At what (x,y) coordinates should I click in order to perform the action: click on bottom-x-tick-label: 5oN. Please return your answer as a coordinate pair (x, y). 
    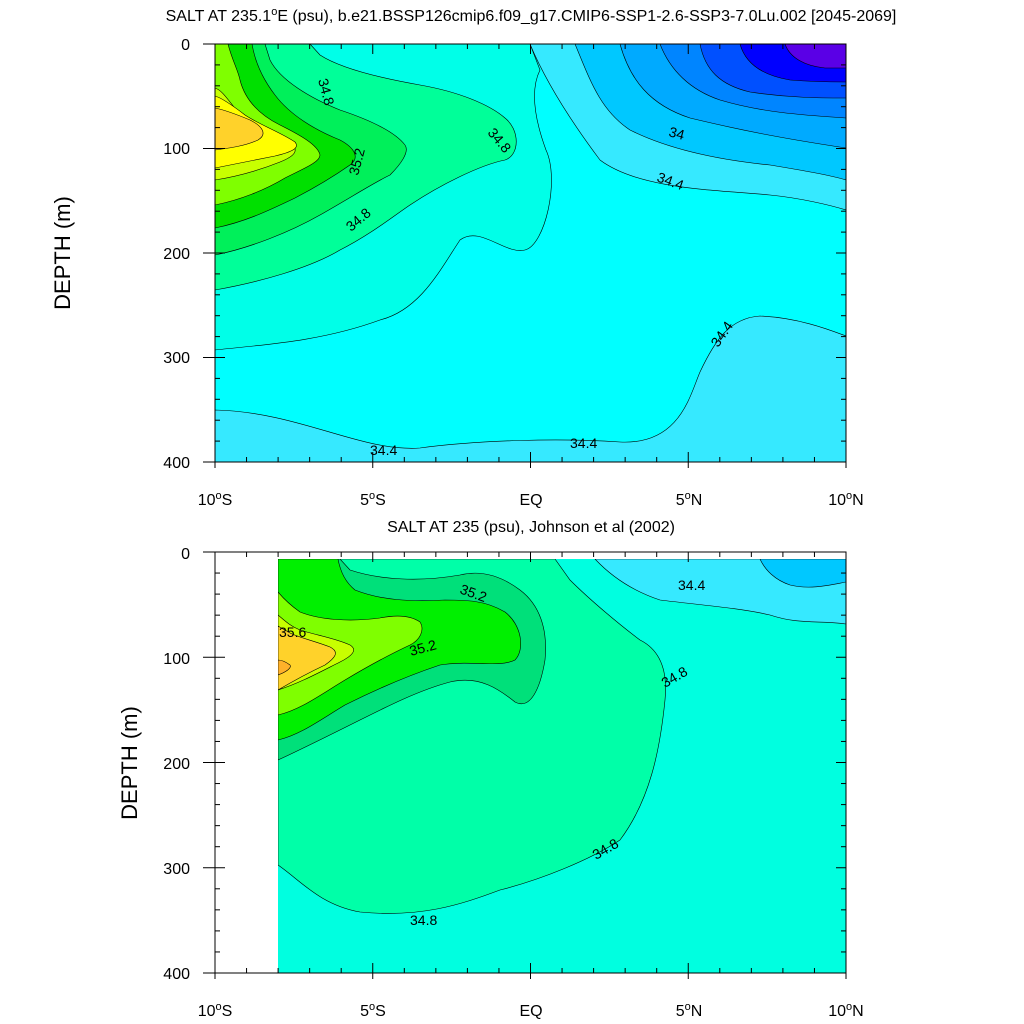
    Looking at the image, I should click on (689, 1010).